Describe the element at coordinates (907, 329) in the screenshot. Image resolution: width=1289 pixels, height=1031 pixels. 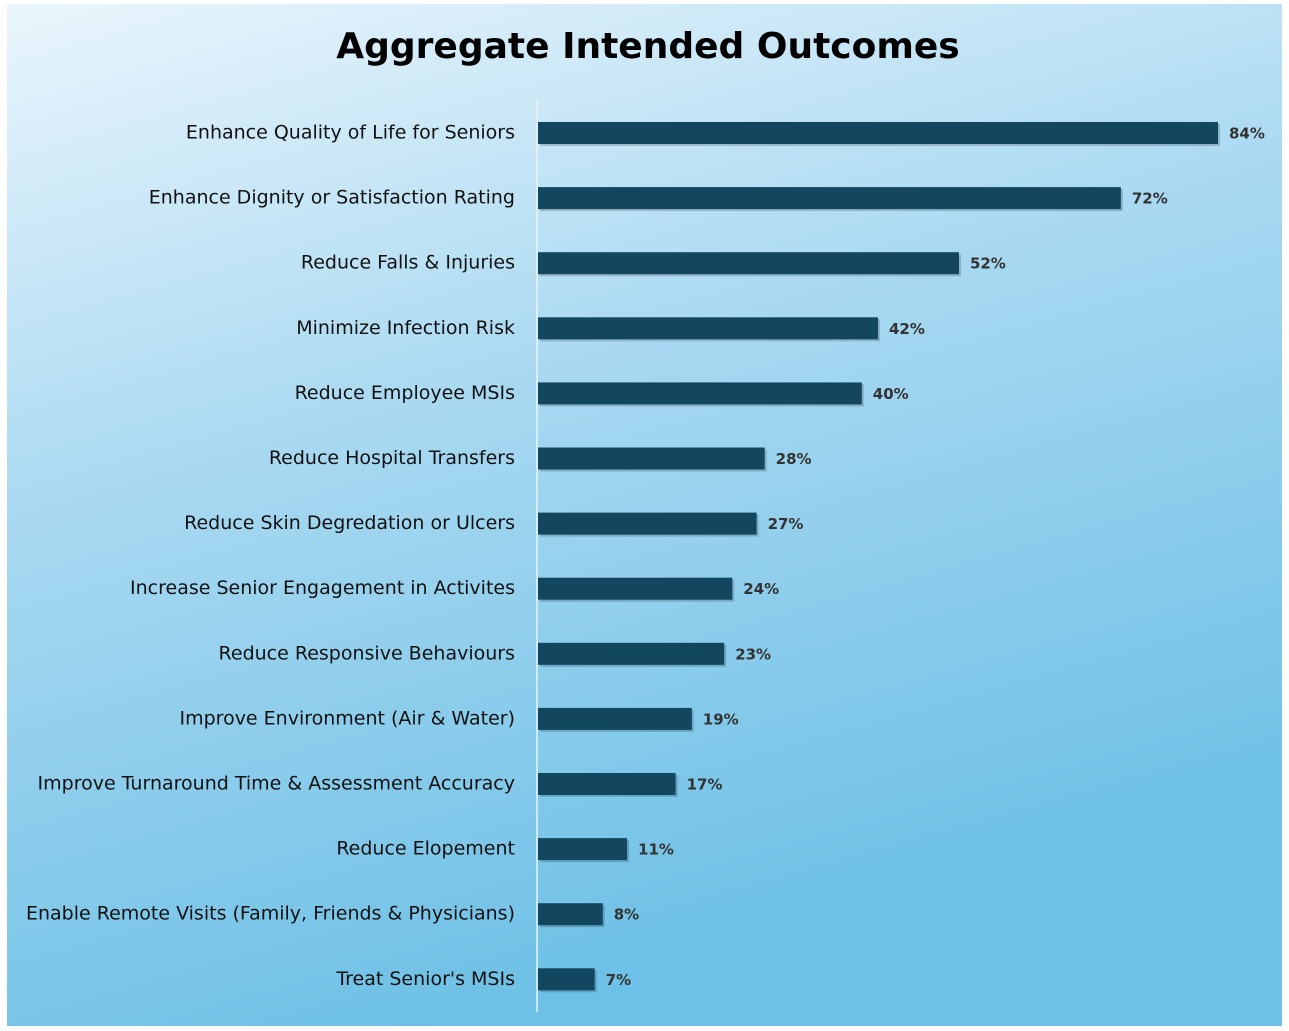
I see `value-label: 42%` at that location.